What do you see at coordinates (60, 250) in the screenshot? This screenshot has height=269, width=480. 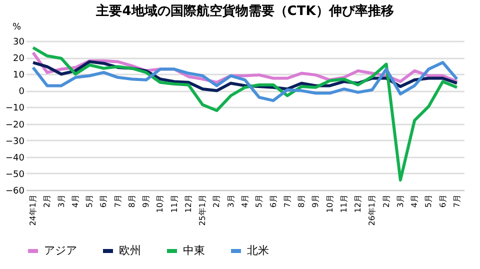 I see `legend-label: アジア` at bounding box center [60, 250].